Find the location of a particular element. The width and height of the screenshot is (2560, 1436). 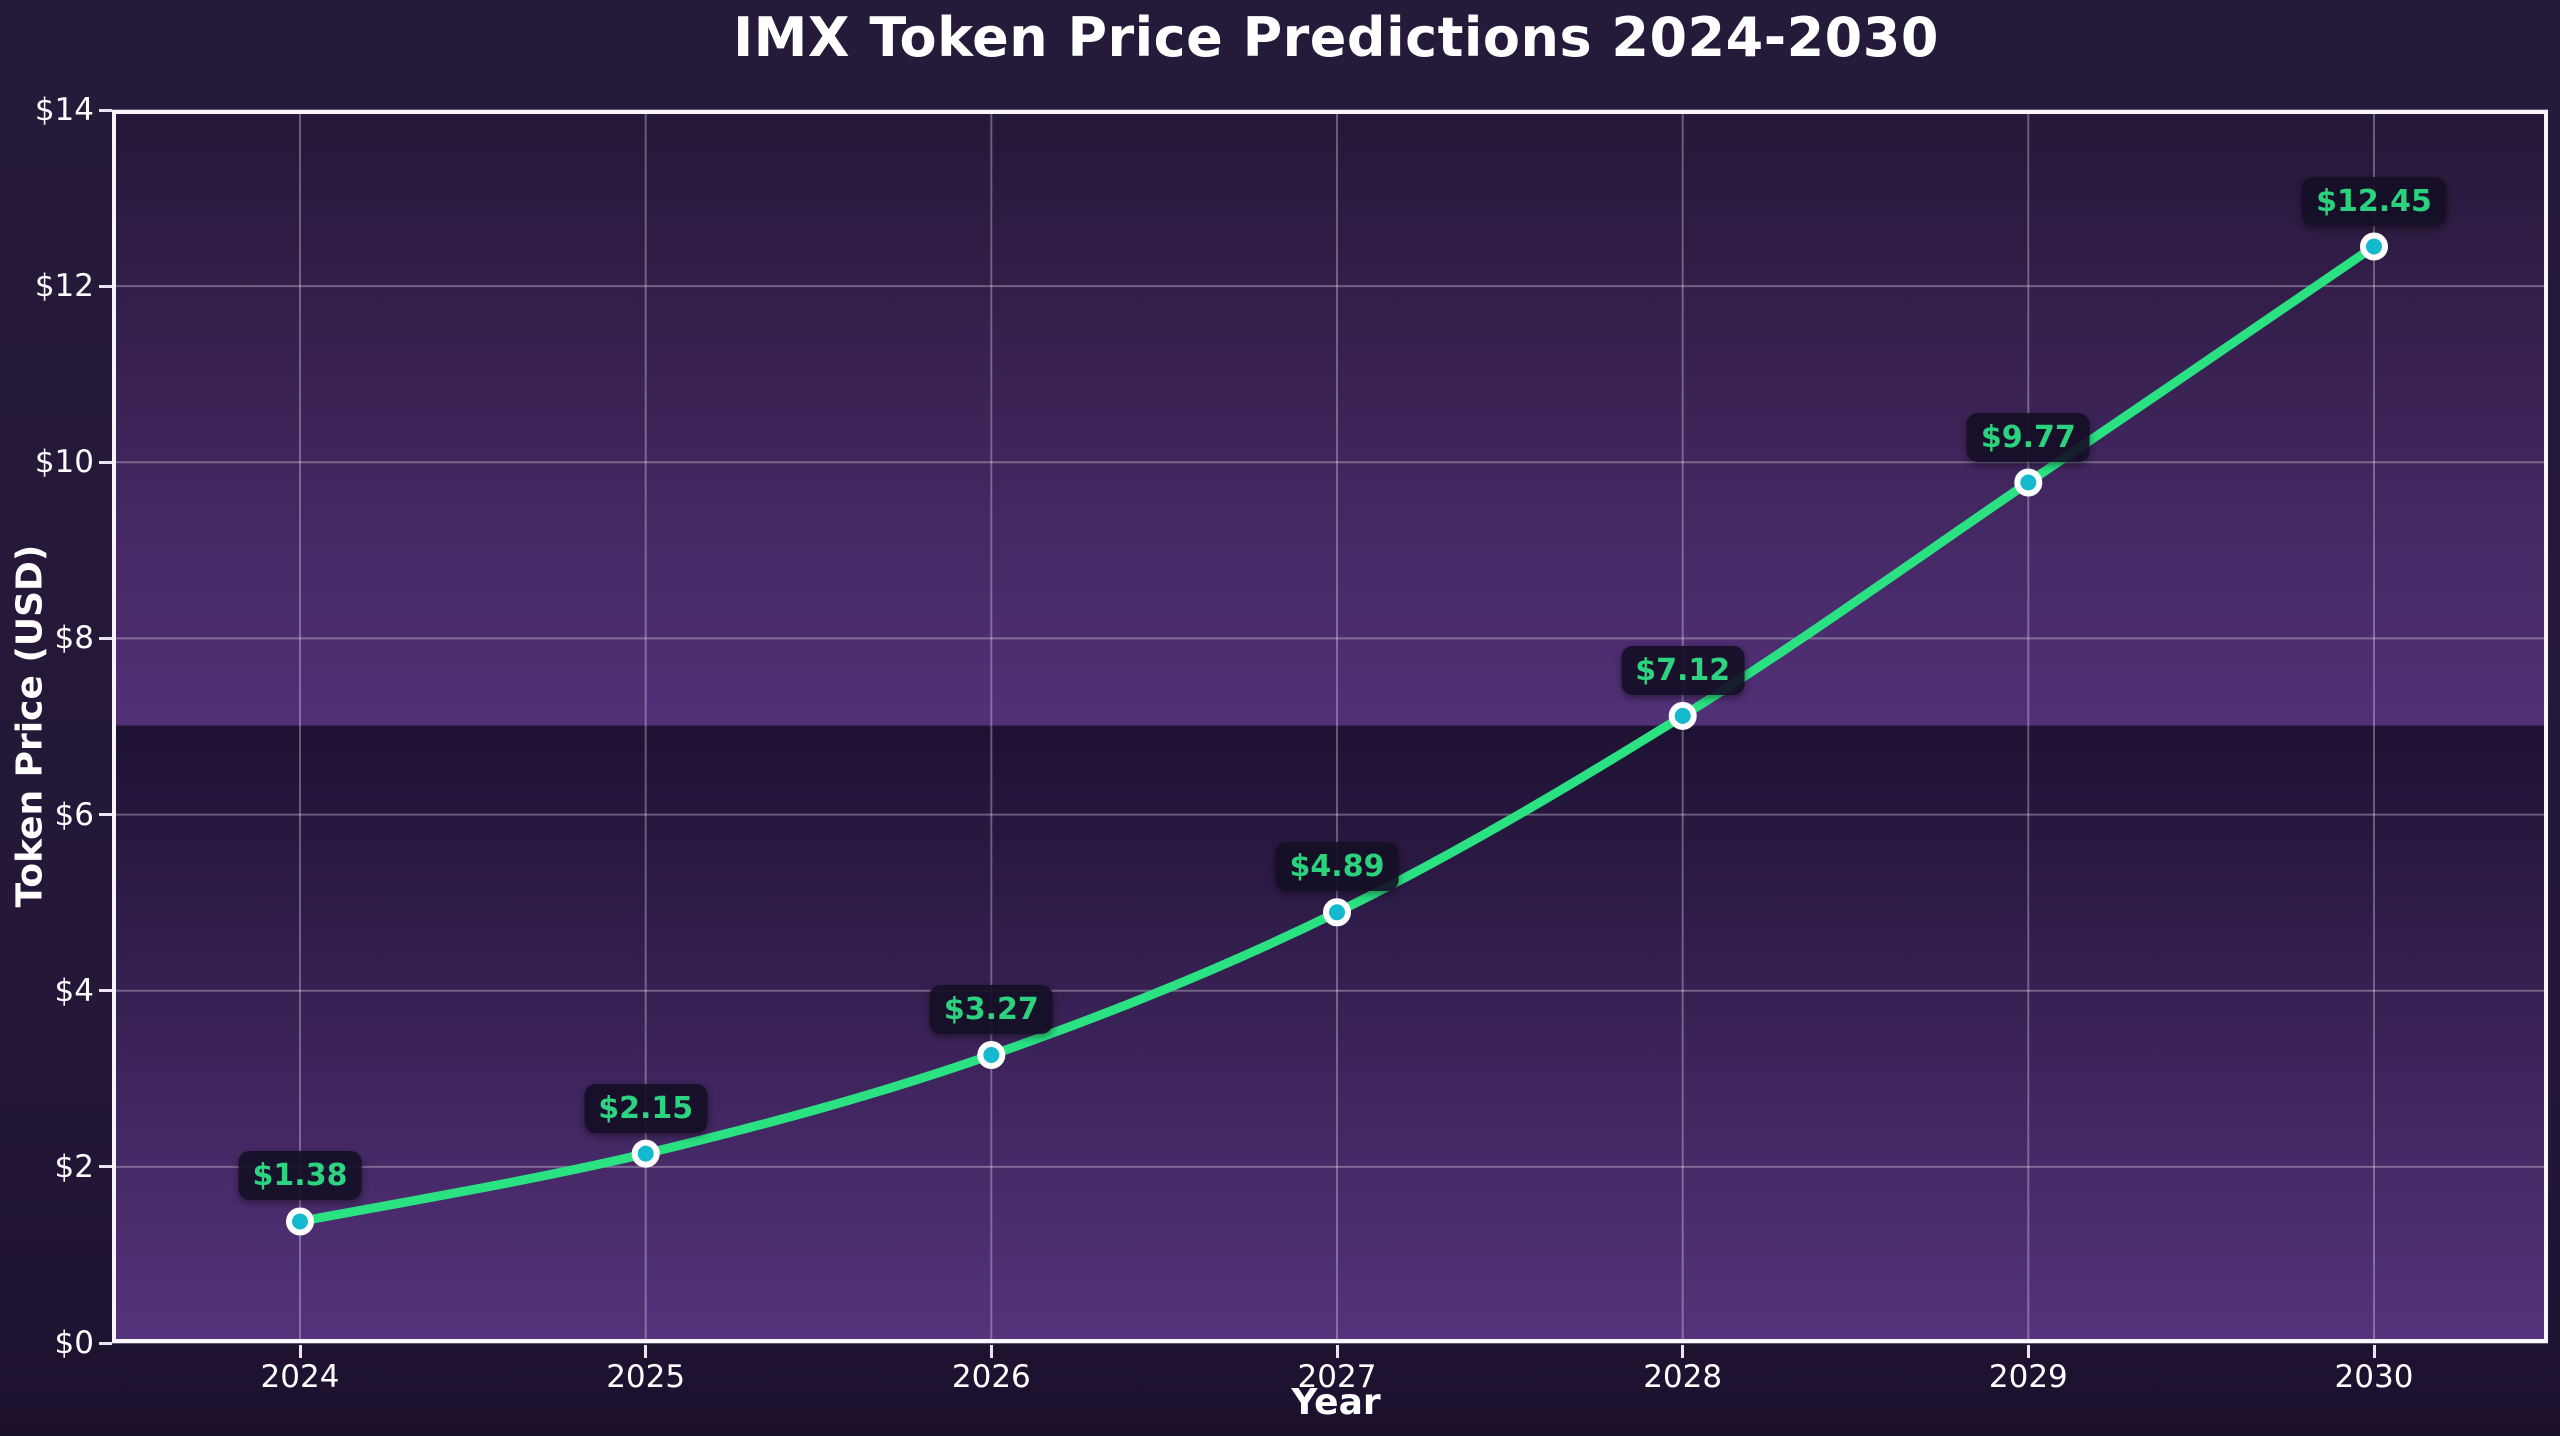

chart-title: IMX Token Price Predictions 2024-2030 is located at coordinates (1336, 37).